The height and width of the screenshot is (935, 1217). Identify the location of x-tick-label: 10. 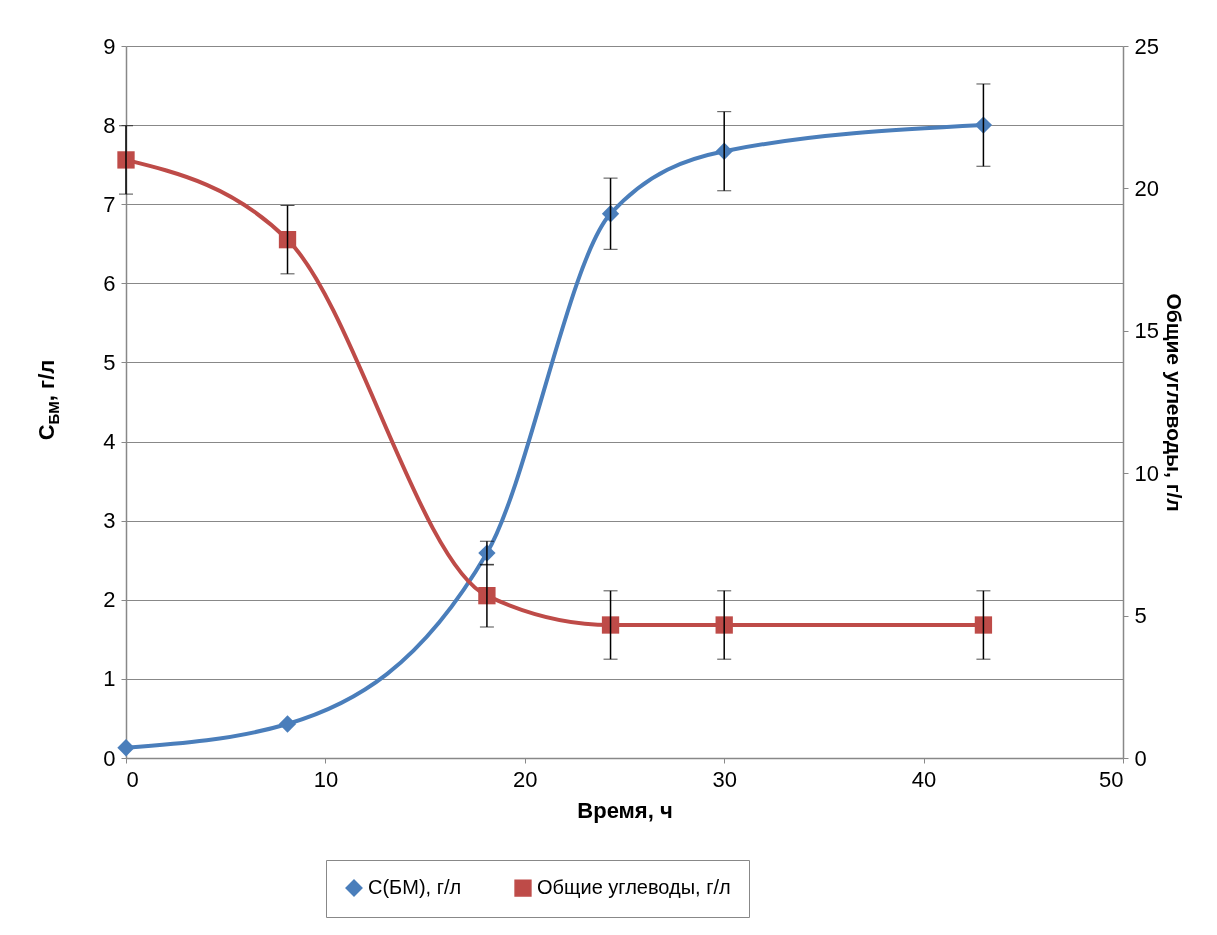
(326, 779).